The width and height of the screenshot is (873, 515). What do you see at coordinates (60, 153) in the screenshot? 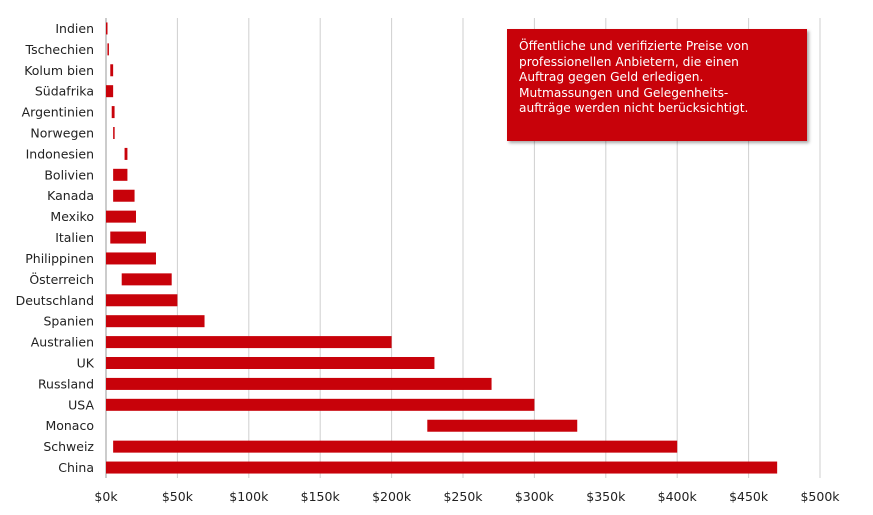
I see `category-label: Indonesien` at bounding box center [60, 153].